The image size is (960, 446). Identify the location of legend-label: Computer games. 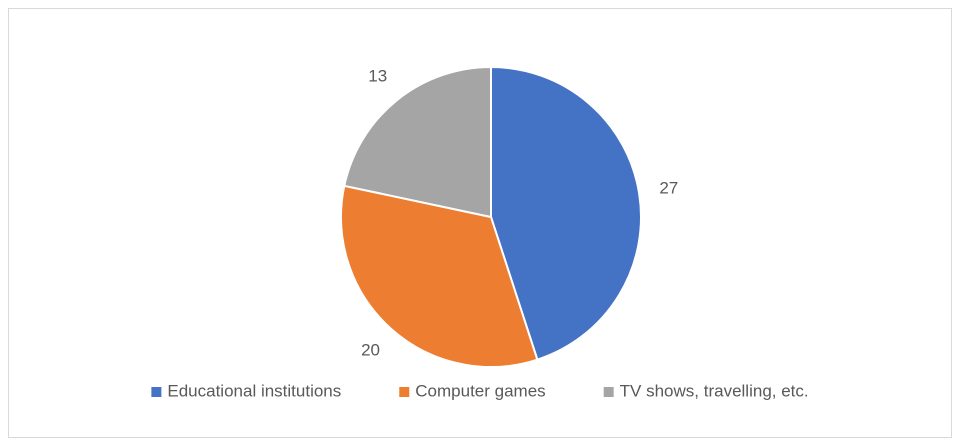
(480, 390).